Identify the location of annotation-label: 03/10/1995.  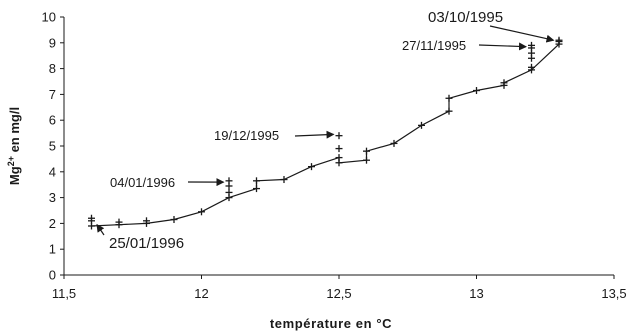
(465, 17).